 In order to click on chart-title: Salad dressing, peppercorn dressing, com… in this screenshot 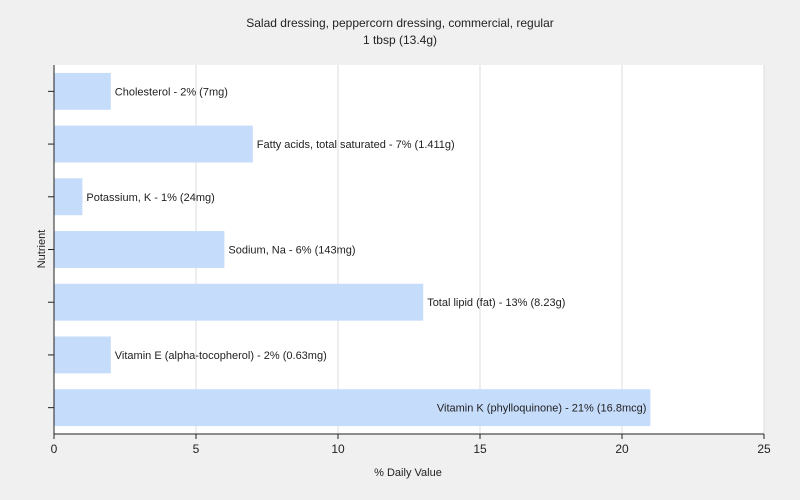, I will do `click(399, 23)`.